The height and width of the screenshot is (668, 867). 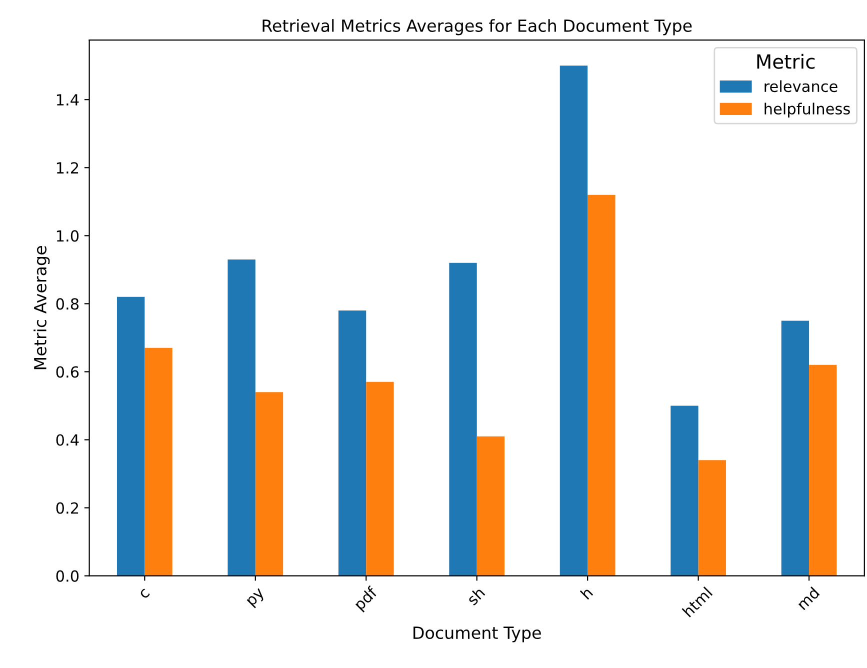 What do you see at coordinates (476, 596) in the screenshot?
I see `x-tick-label: sh` at bounding box center [476, 596].